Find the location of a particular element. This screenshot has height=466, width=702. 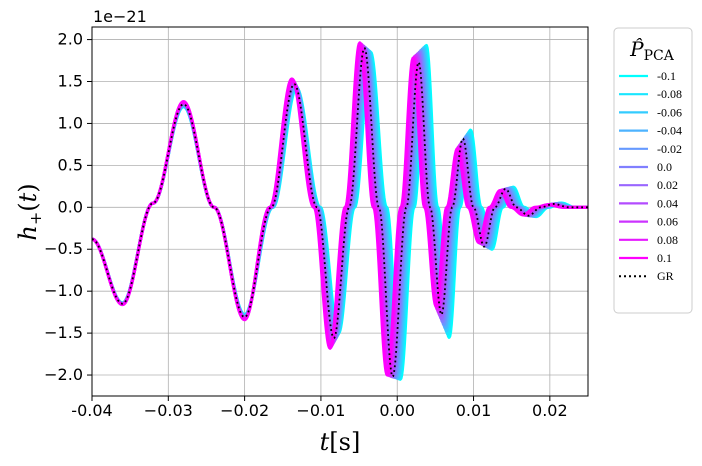

legend-entry-label: 0.1 is located at coordinates (664, 258).